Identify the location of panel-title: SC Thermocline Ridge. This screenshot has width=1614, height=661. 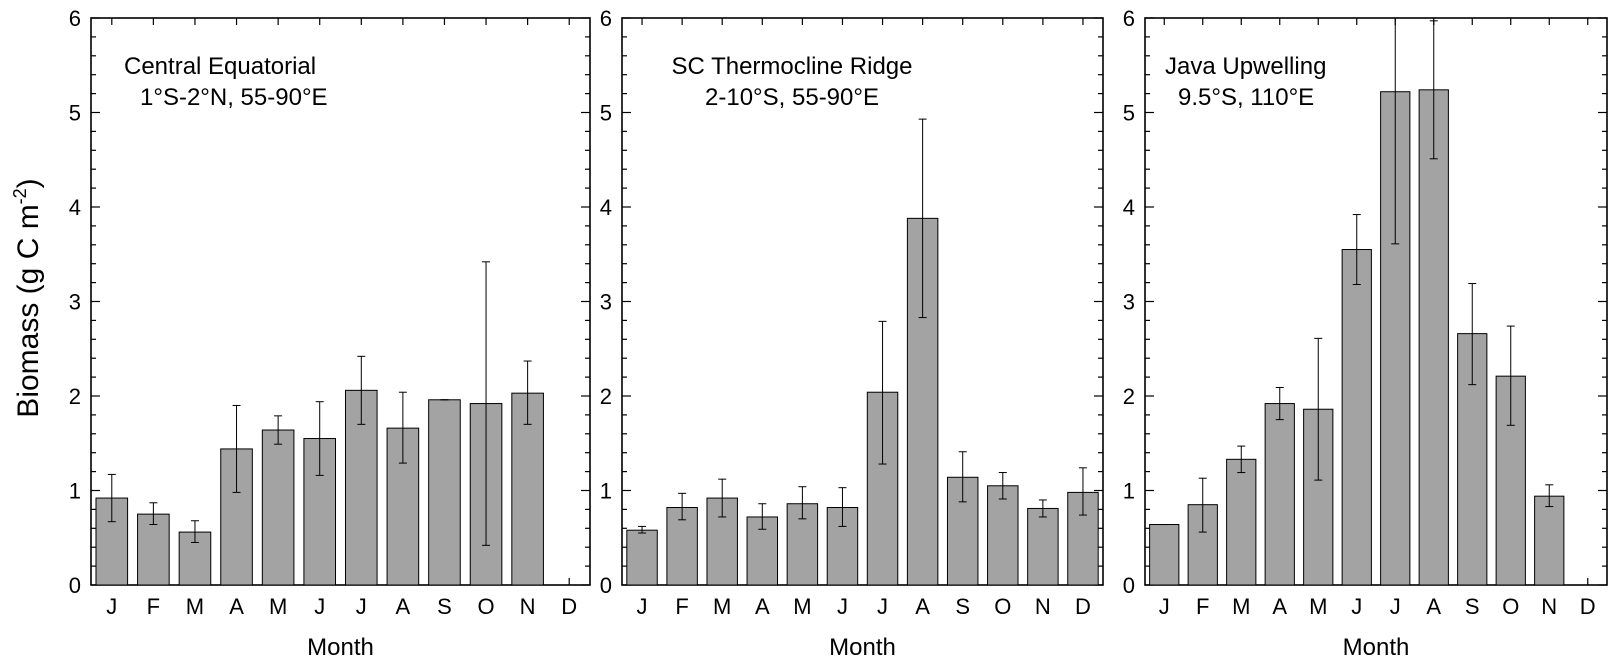
(792, 66).